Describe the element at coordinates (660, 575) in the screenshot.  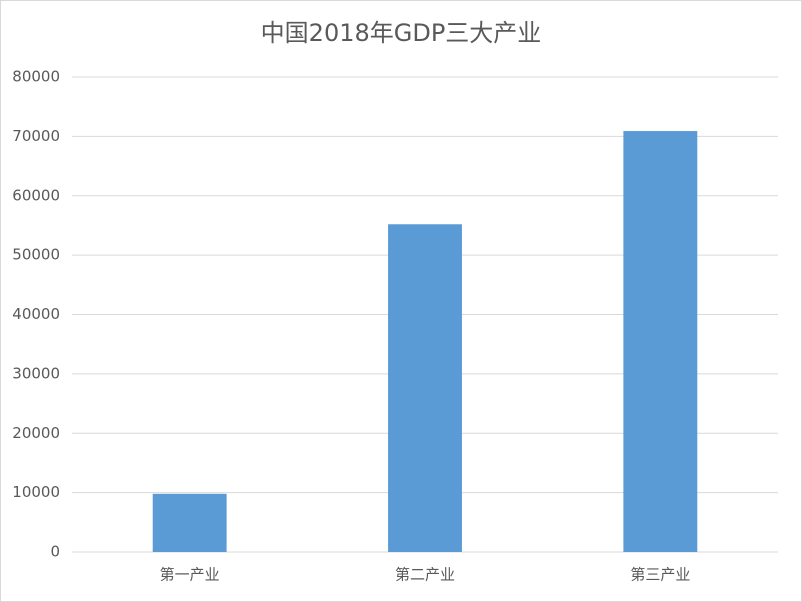
I see `x-tick-label: 第三产业` at that location.